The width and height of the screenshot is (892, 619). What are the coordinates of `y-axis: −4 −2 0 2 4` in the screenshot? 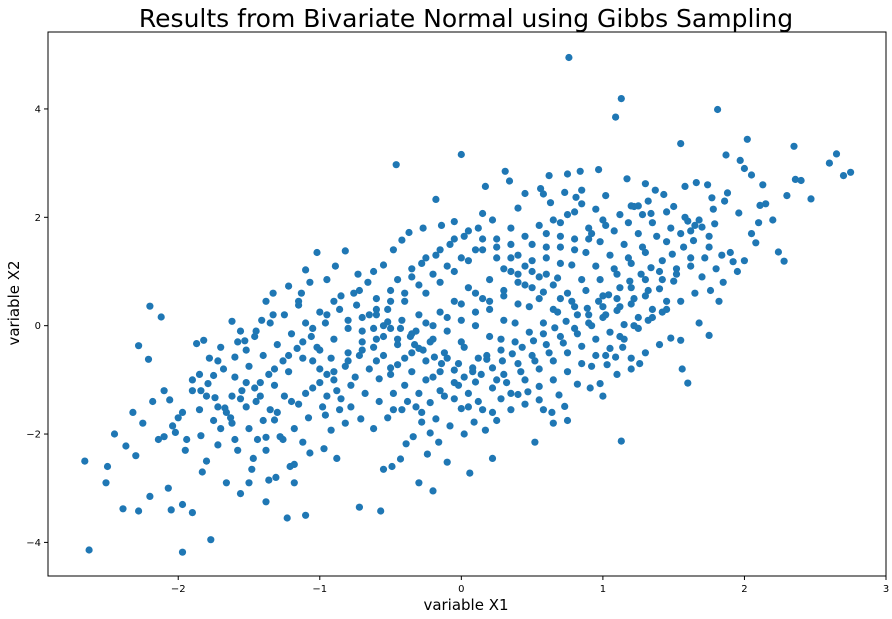 It's located at (37, 326).